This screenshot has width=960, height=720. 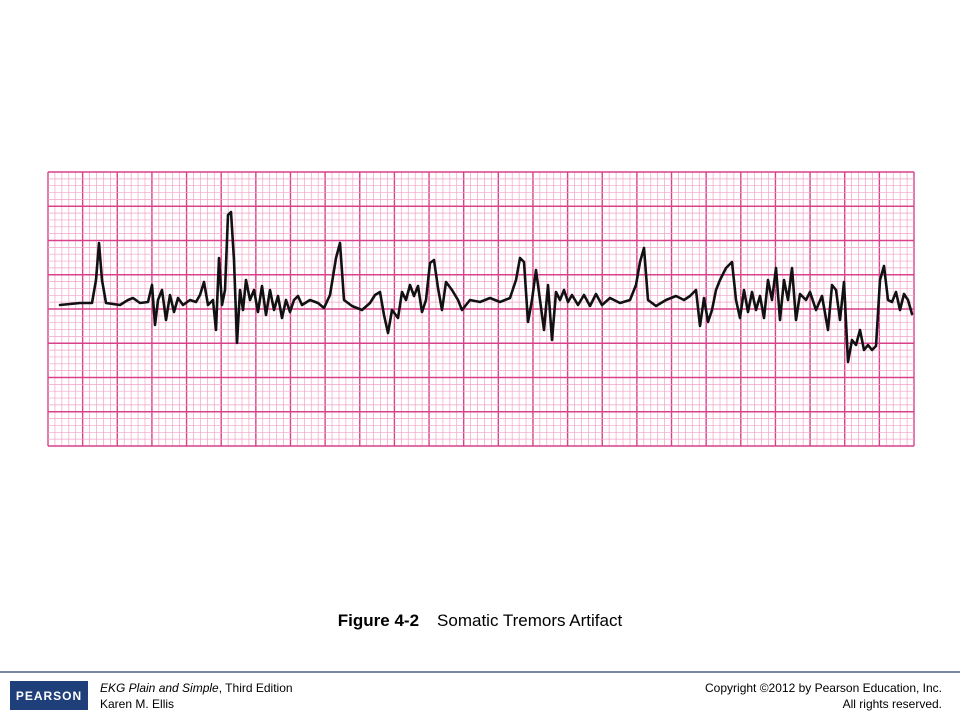 I want to click on publisher-logo: PEARSON, so click(x=49, y=695).